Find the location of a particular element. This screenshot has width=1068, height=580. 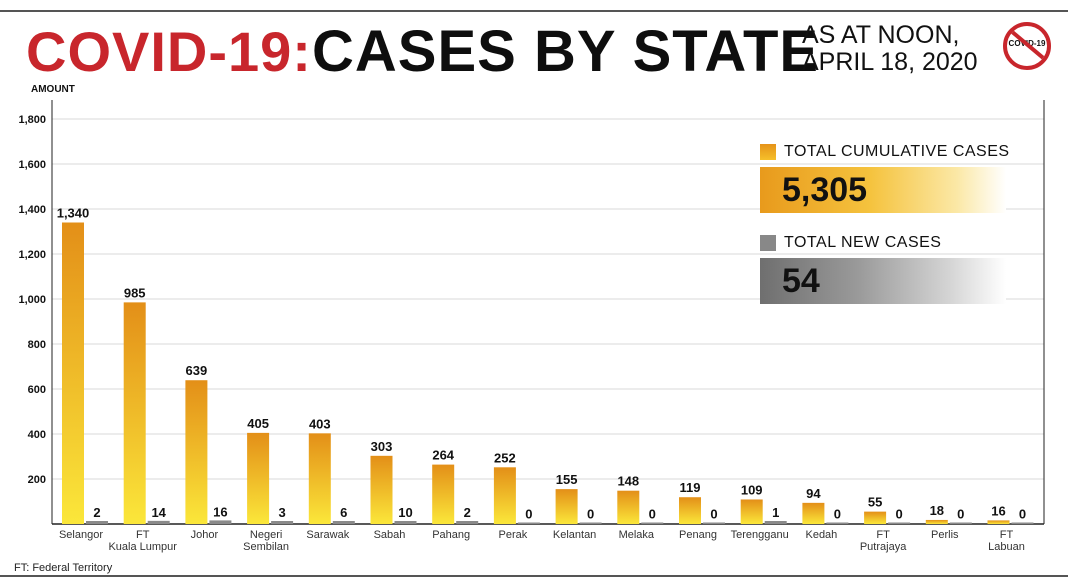

x-tick-label: Kedah is located at coordinates (821, 535).